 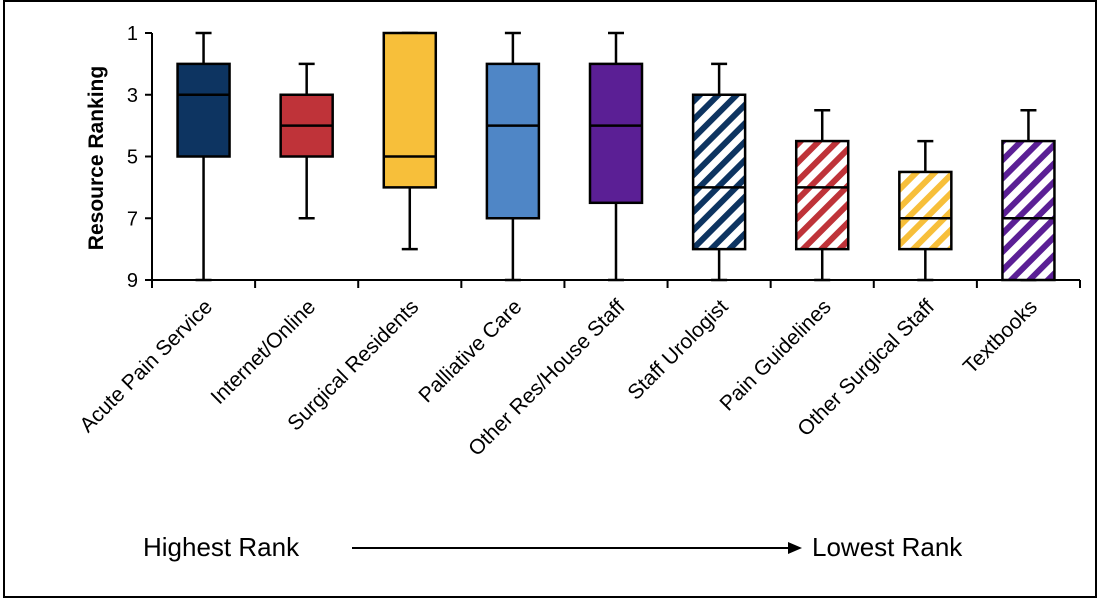 I want to click on category-label: Internet/Online, so click(x=264, y=352).